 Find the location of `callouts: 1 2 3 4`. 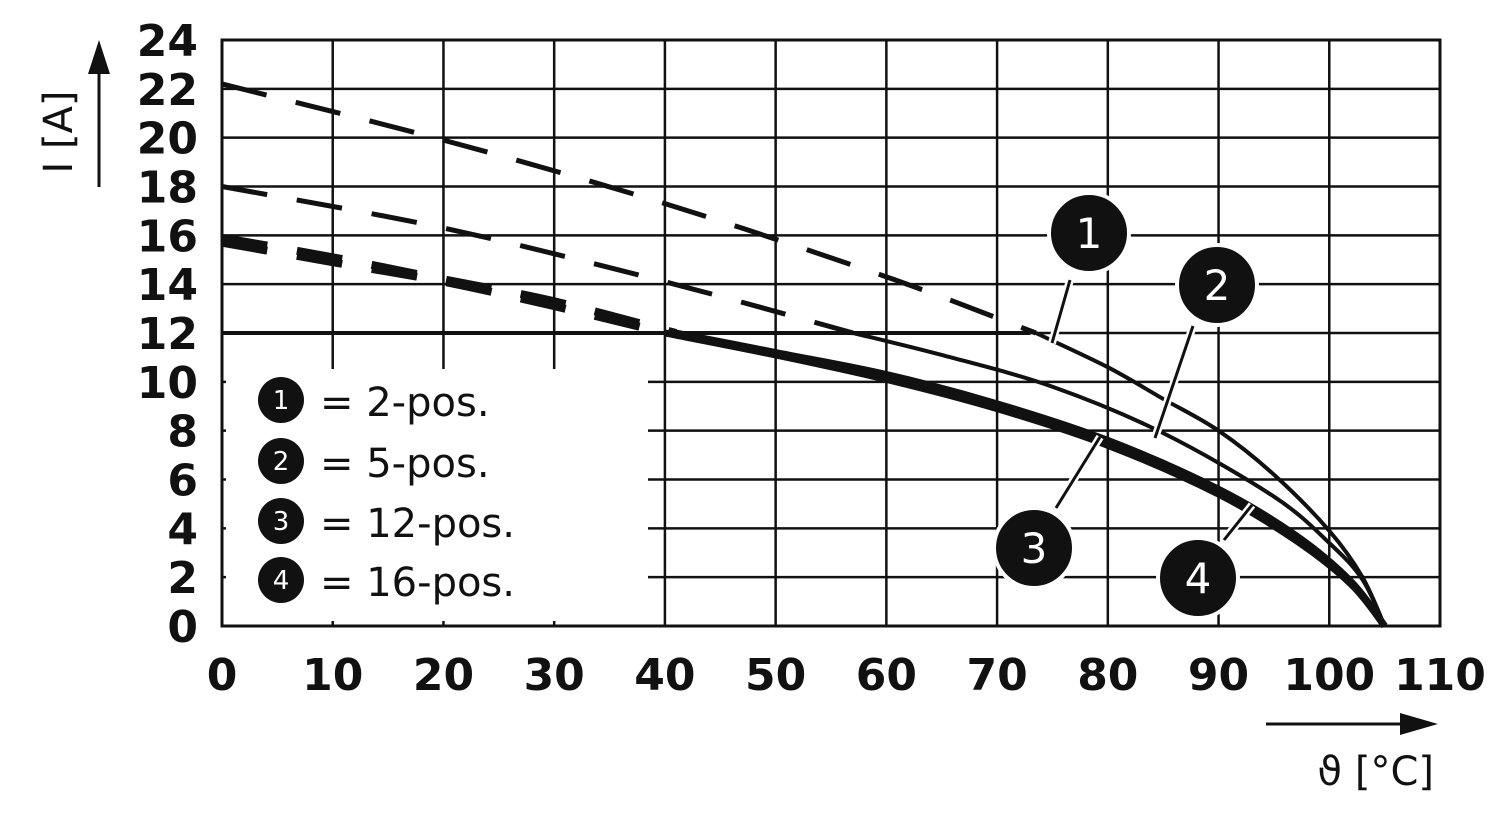

callouts: 1 2 3 4 is located at coordinates (1125, 405).